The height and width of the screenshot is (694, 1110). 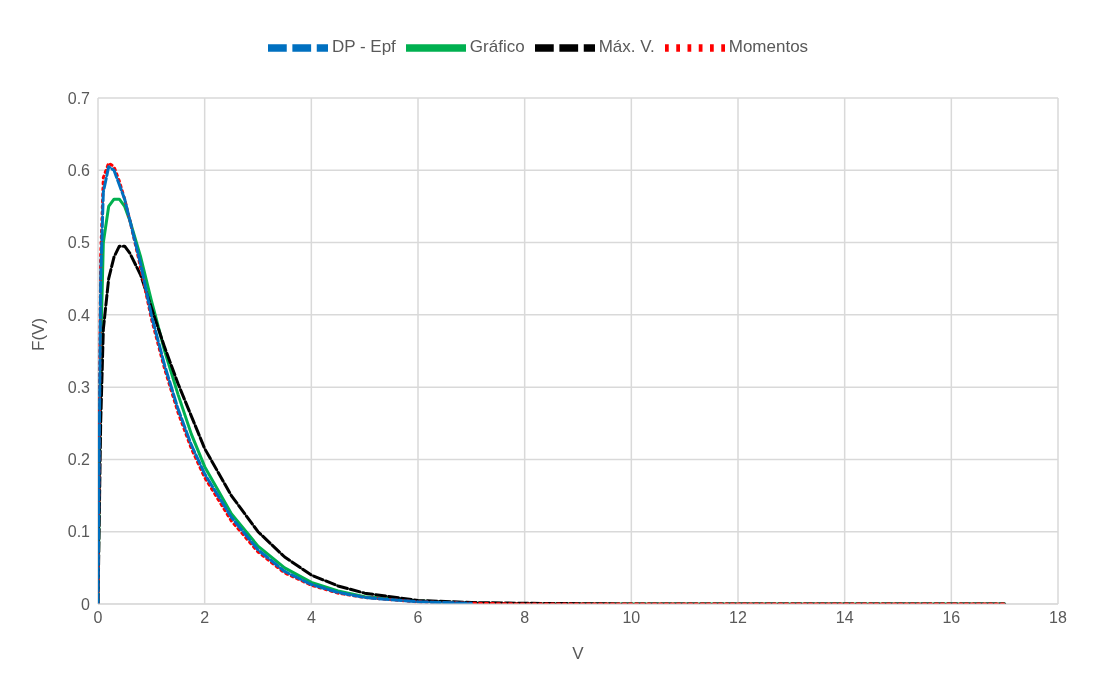 I want to click on x-tick-label: 10, so click(x=631, y=618).